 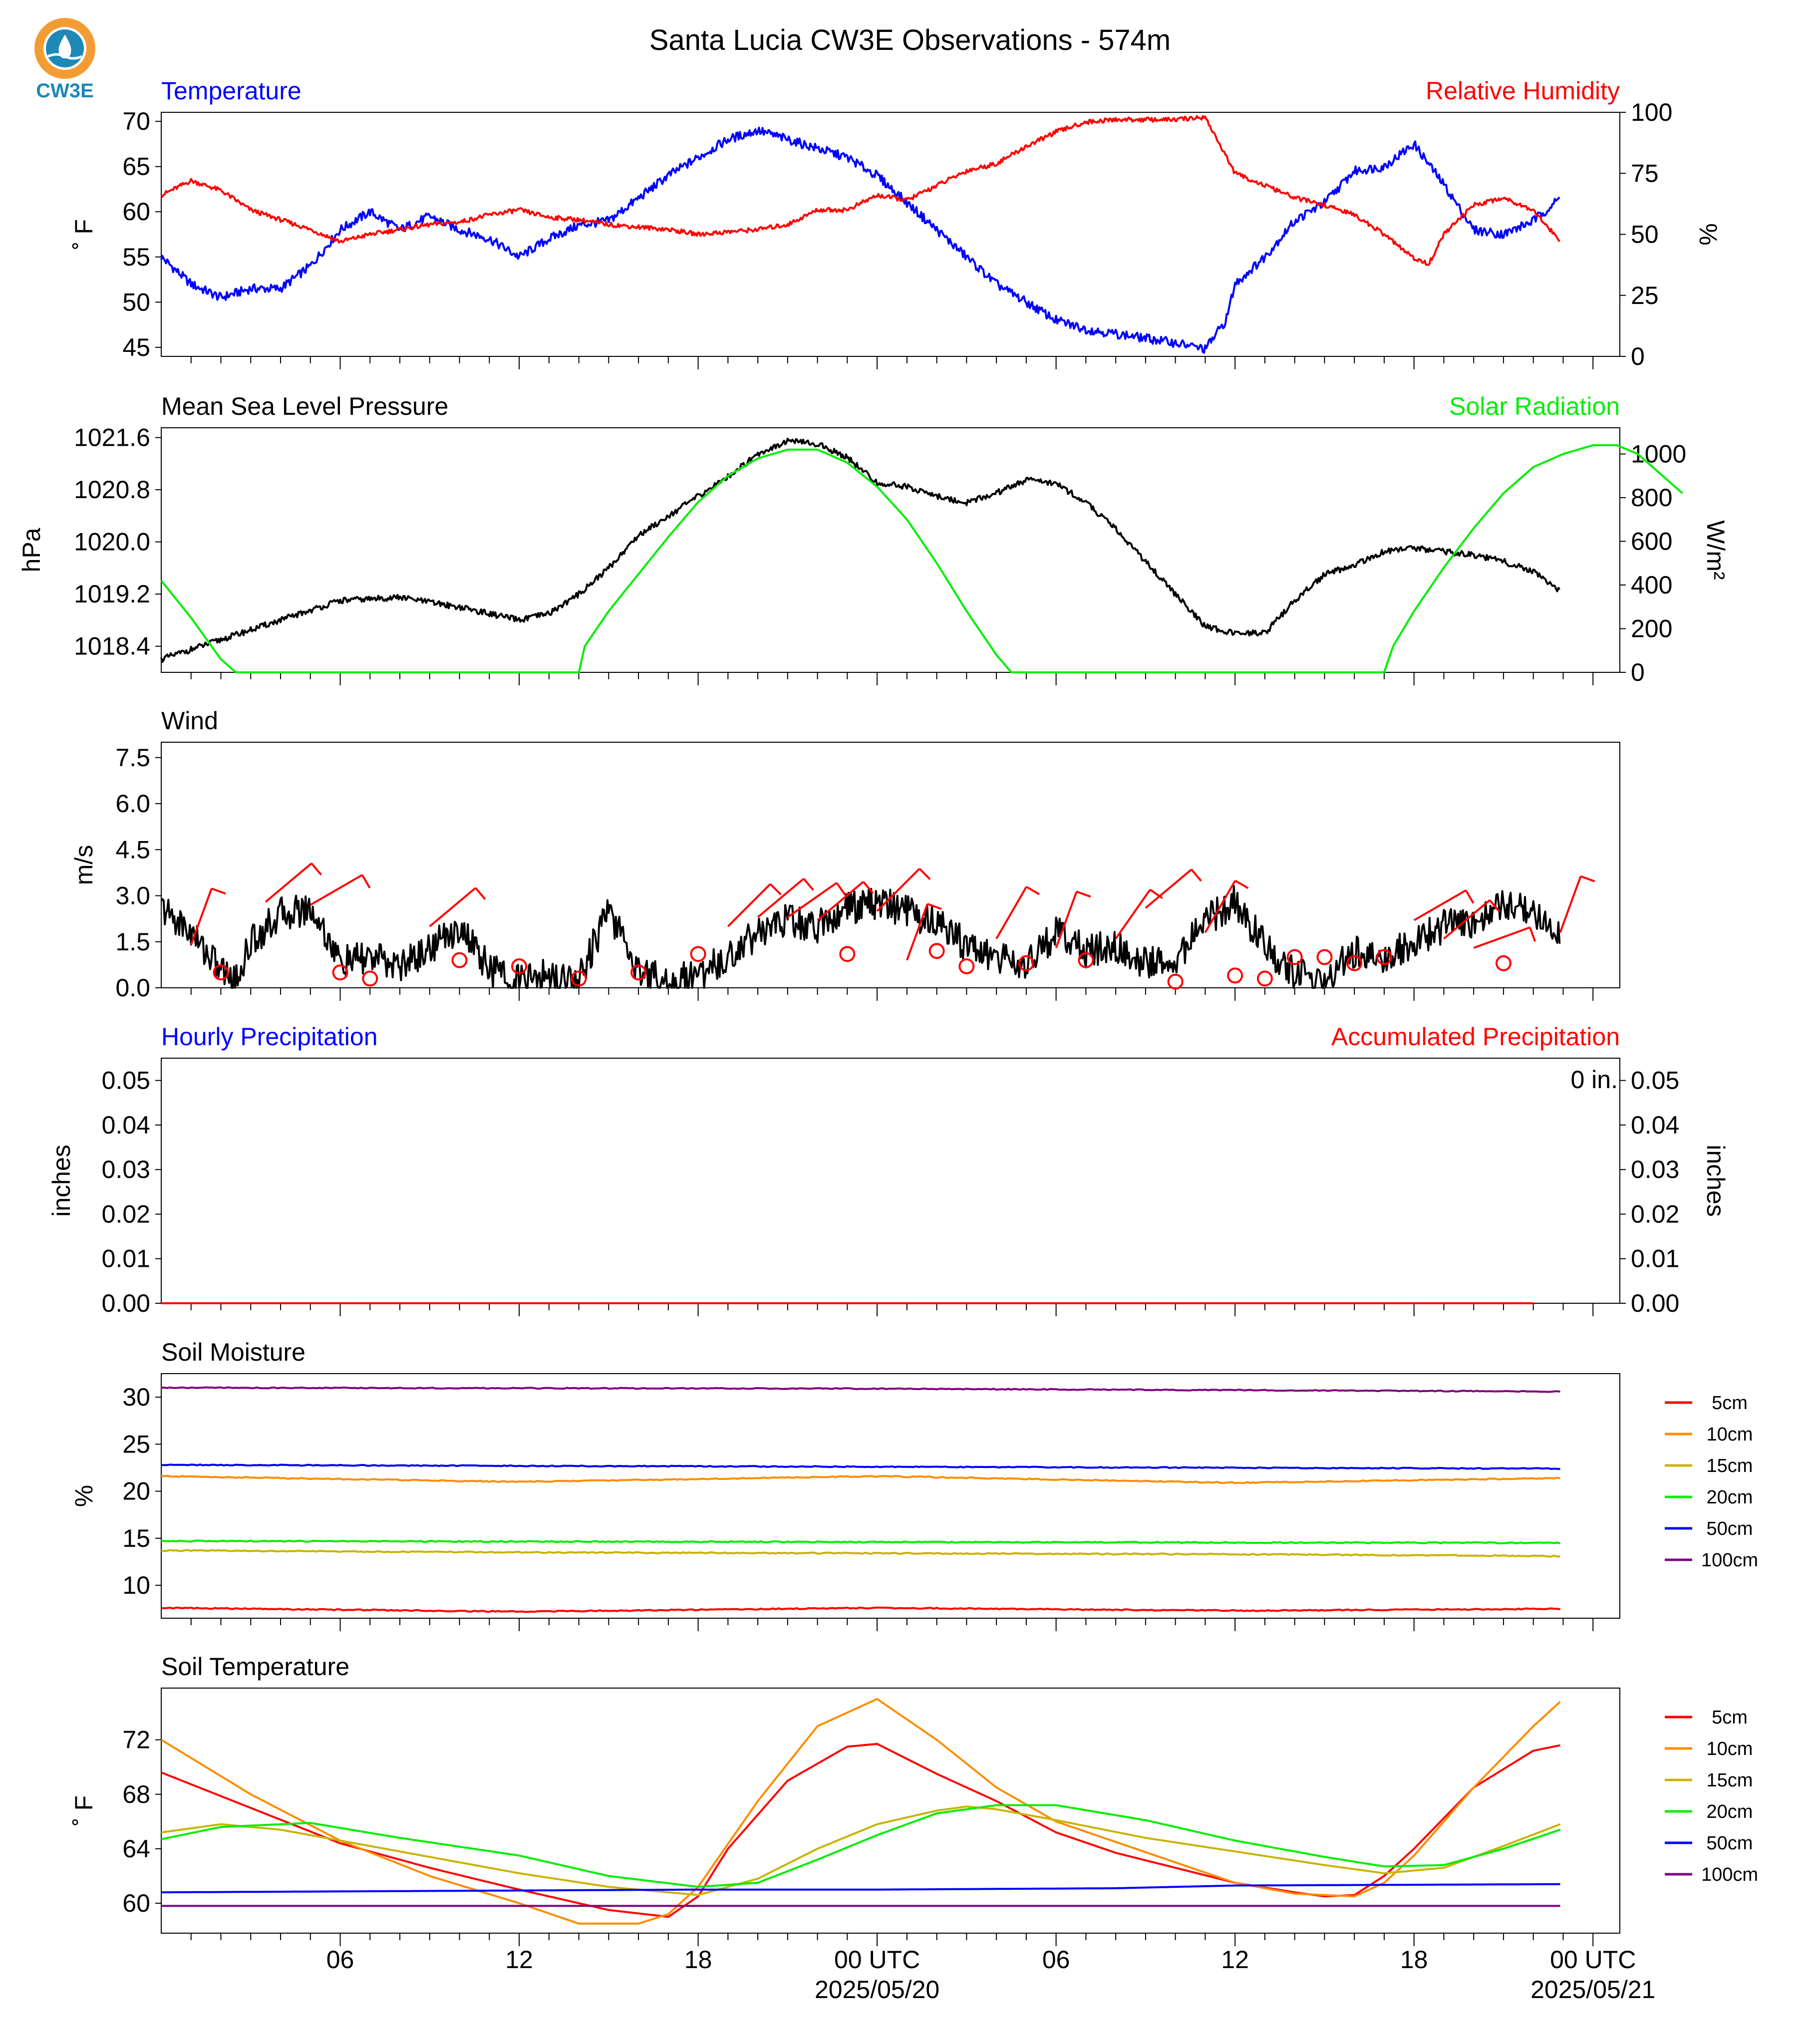 I want to click on y-axis-label-left: inches, so click(x=61, y=1181).